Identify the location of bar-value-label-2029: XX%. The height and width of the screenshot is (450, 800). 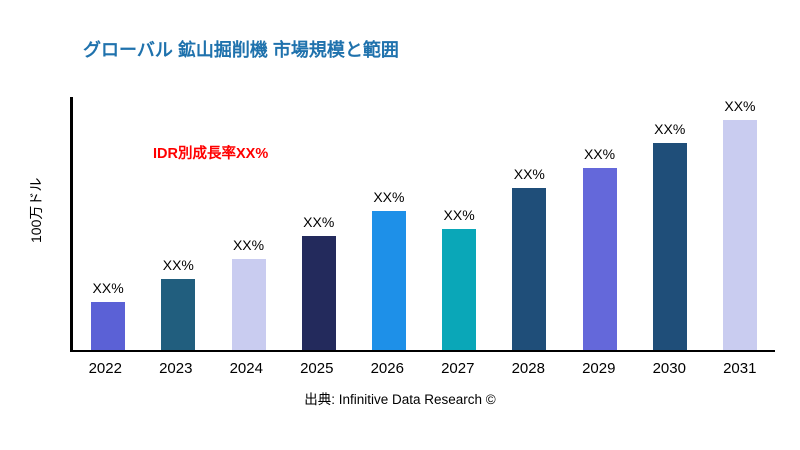
(599, 153).